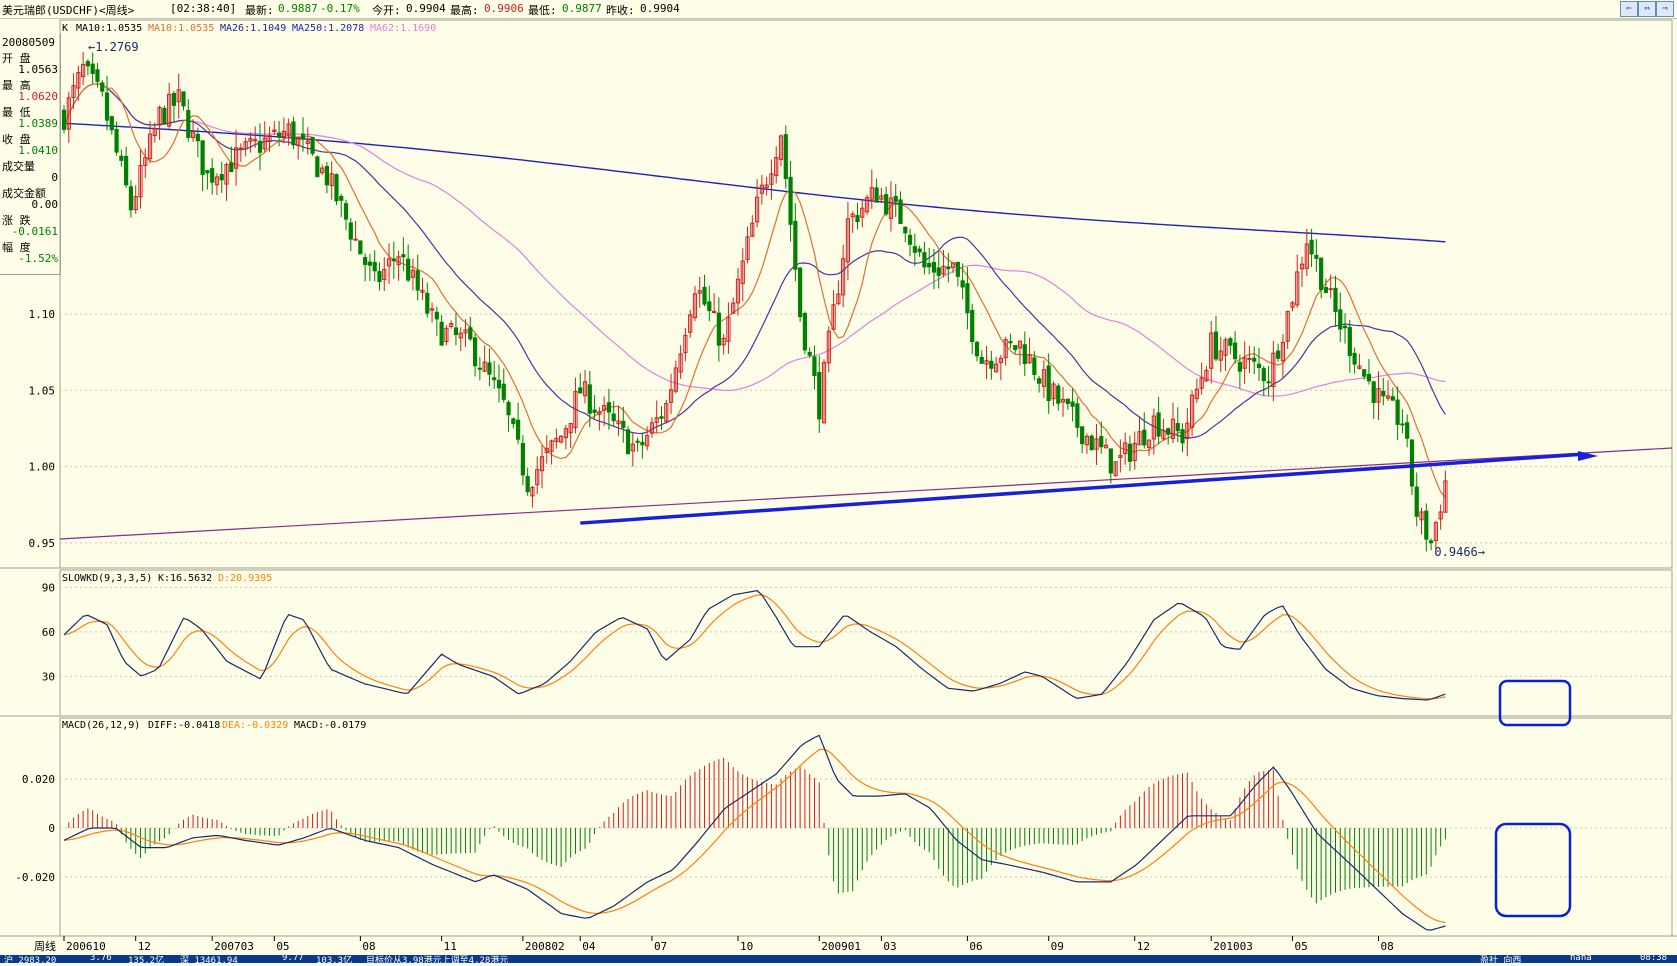  What do you see at coordinates (42, 314) in the screenshot?
I see `ytick-price: 1.10` at bounding box center [42, 314].